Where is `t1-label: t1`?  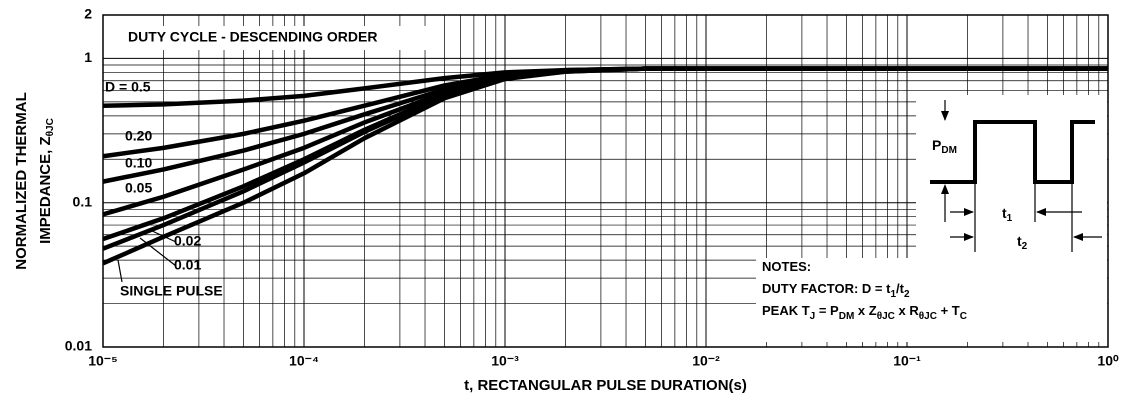 t1-label: t1 is located at coordinates (1007, 214).